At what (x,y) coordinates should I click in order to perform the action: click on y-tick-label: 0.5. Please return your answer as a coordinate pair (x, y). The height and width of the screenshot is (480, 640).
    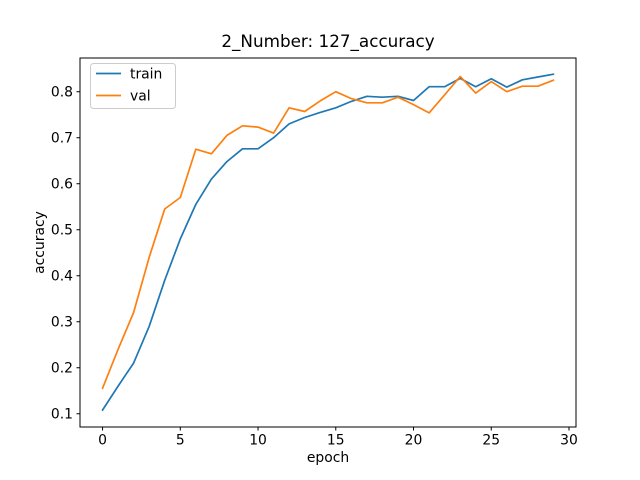
    Looking at the image, I should click on (62, 231).